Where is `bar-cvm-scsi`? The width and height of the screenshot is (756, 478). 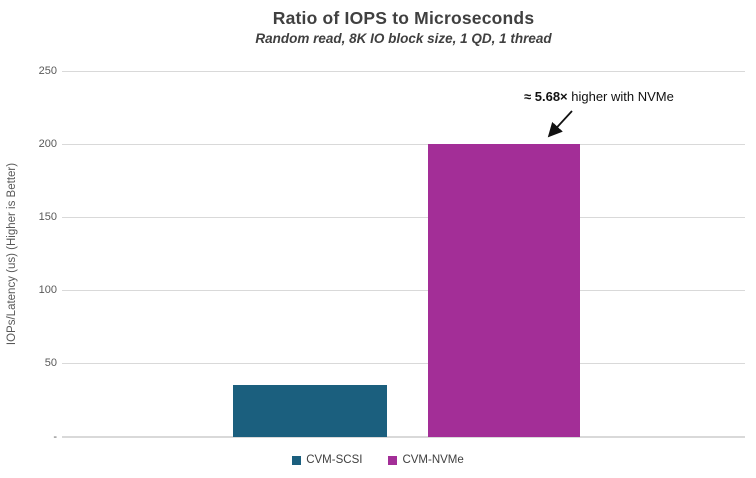
bar-cvm-scsi is located at coordinates (310, 411).